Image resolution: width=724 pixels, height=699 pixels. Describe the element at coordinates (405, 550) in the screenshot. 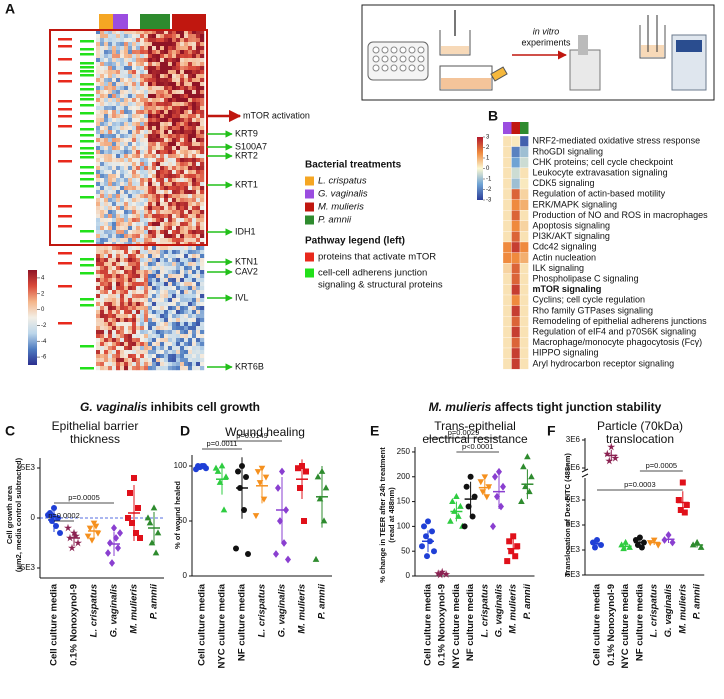

I see `y-tick-label: 50` at that location.